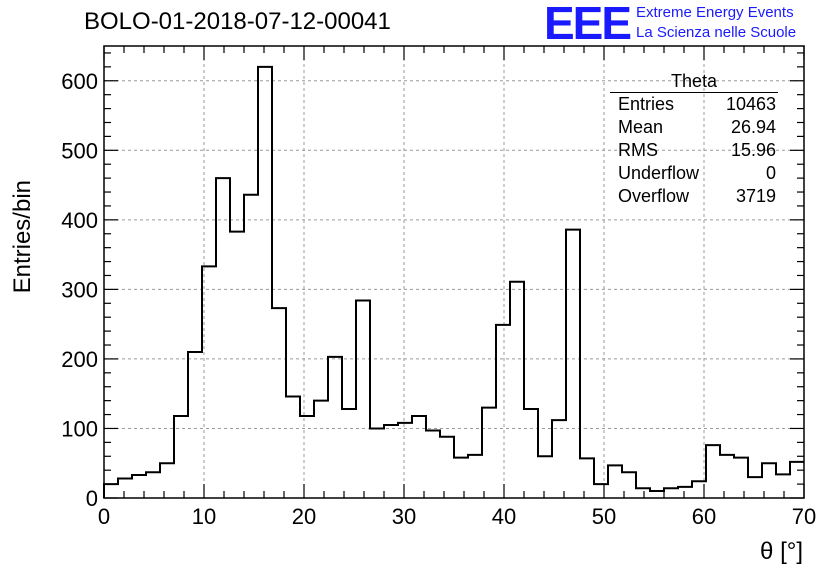 The image size is (836, 572). Describe the element at coordinates (504, 516) in the screenshot. I see `x-tick-label: 40` at that location.